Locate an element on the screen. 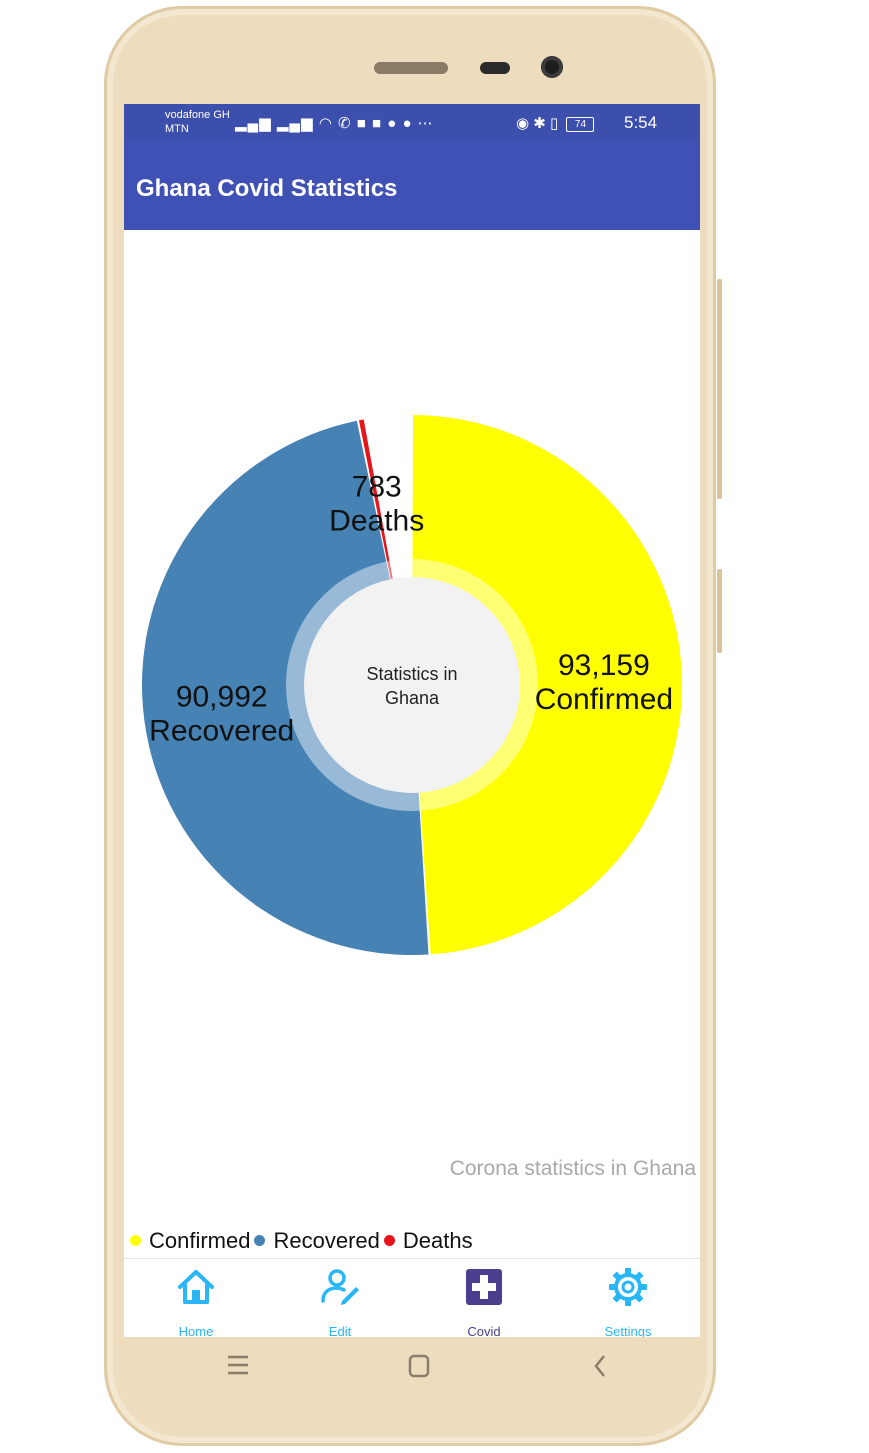 Image resolution: width=869 pixels, height=1453 pixels. pie-ring-confirmed is located at coordinates (475, 685).